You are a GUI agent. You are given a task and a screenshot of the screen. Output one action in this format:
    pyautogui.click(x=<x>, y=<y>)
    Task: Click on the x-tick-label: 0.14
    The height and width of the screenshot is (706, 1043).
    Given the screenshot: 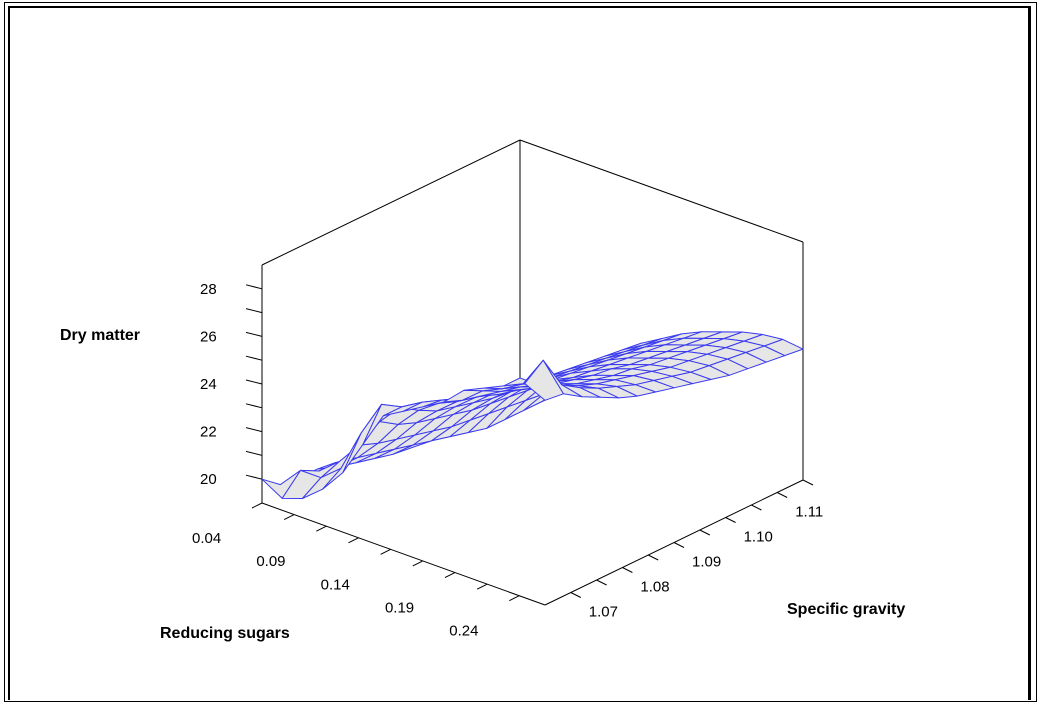 What is the action you would take?
    pyautogui.click(x=335, y=584)
    